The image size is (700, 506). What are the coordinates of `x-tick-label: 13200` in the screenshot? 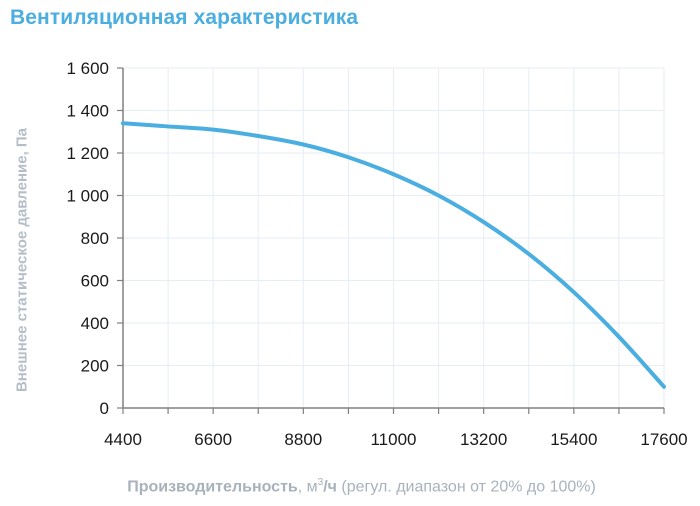 It's located at (483, 439).